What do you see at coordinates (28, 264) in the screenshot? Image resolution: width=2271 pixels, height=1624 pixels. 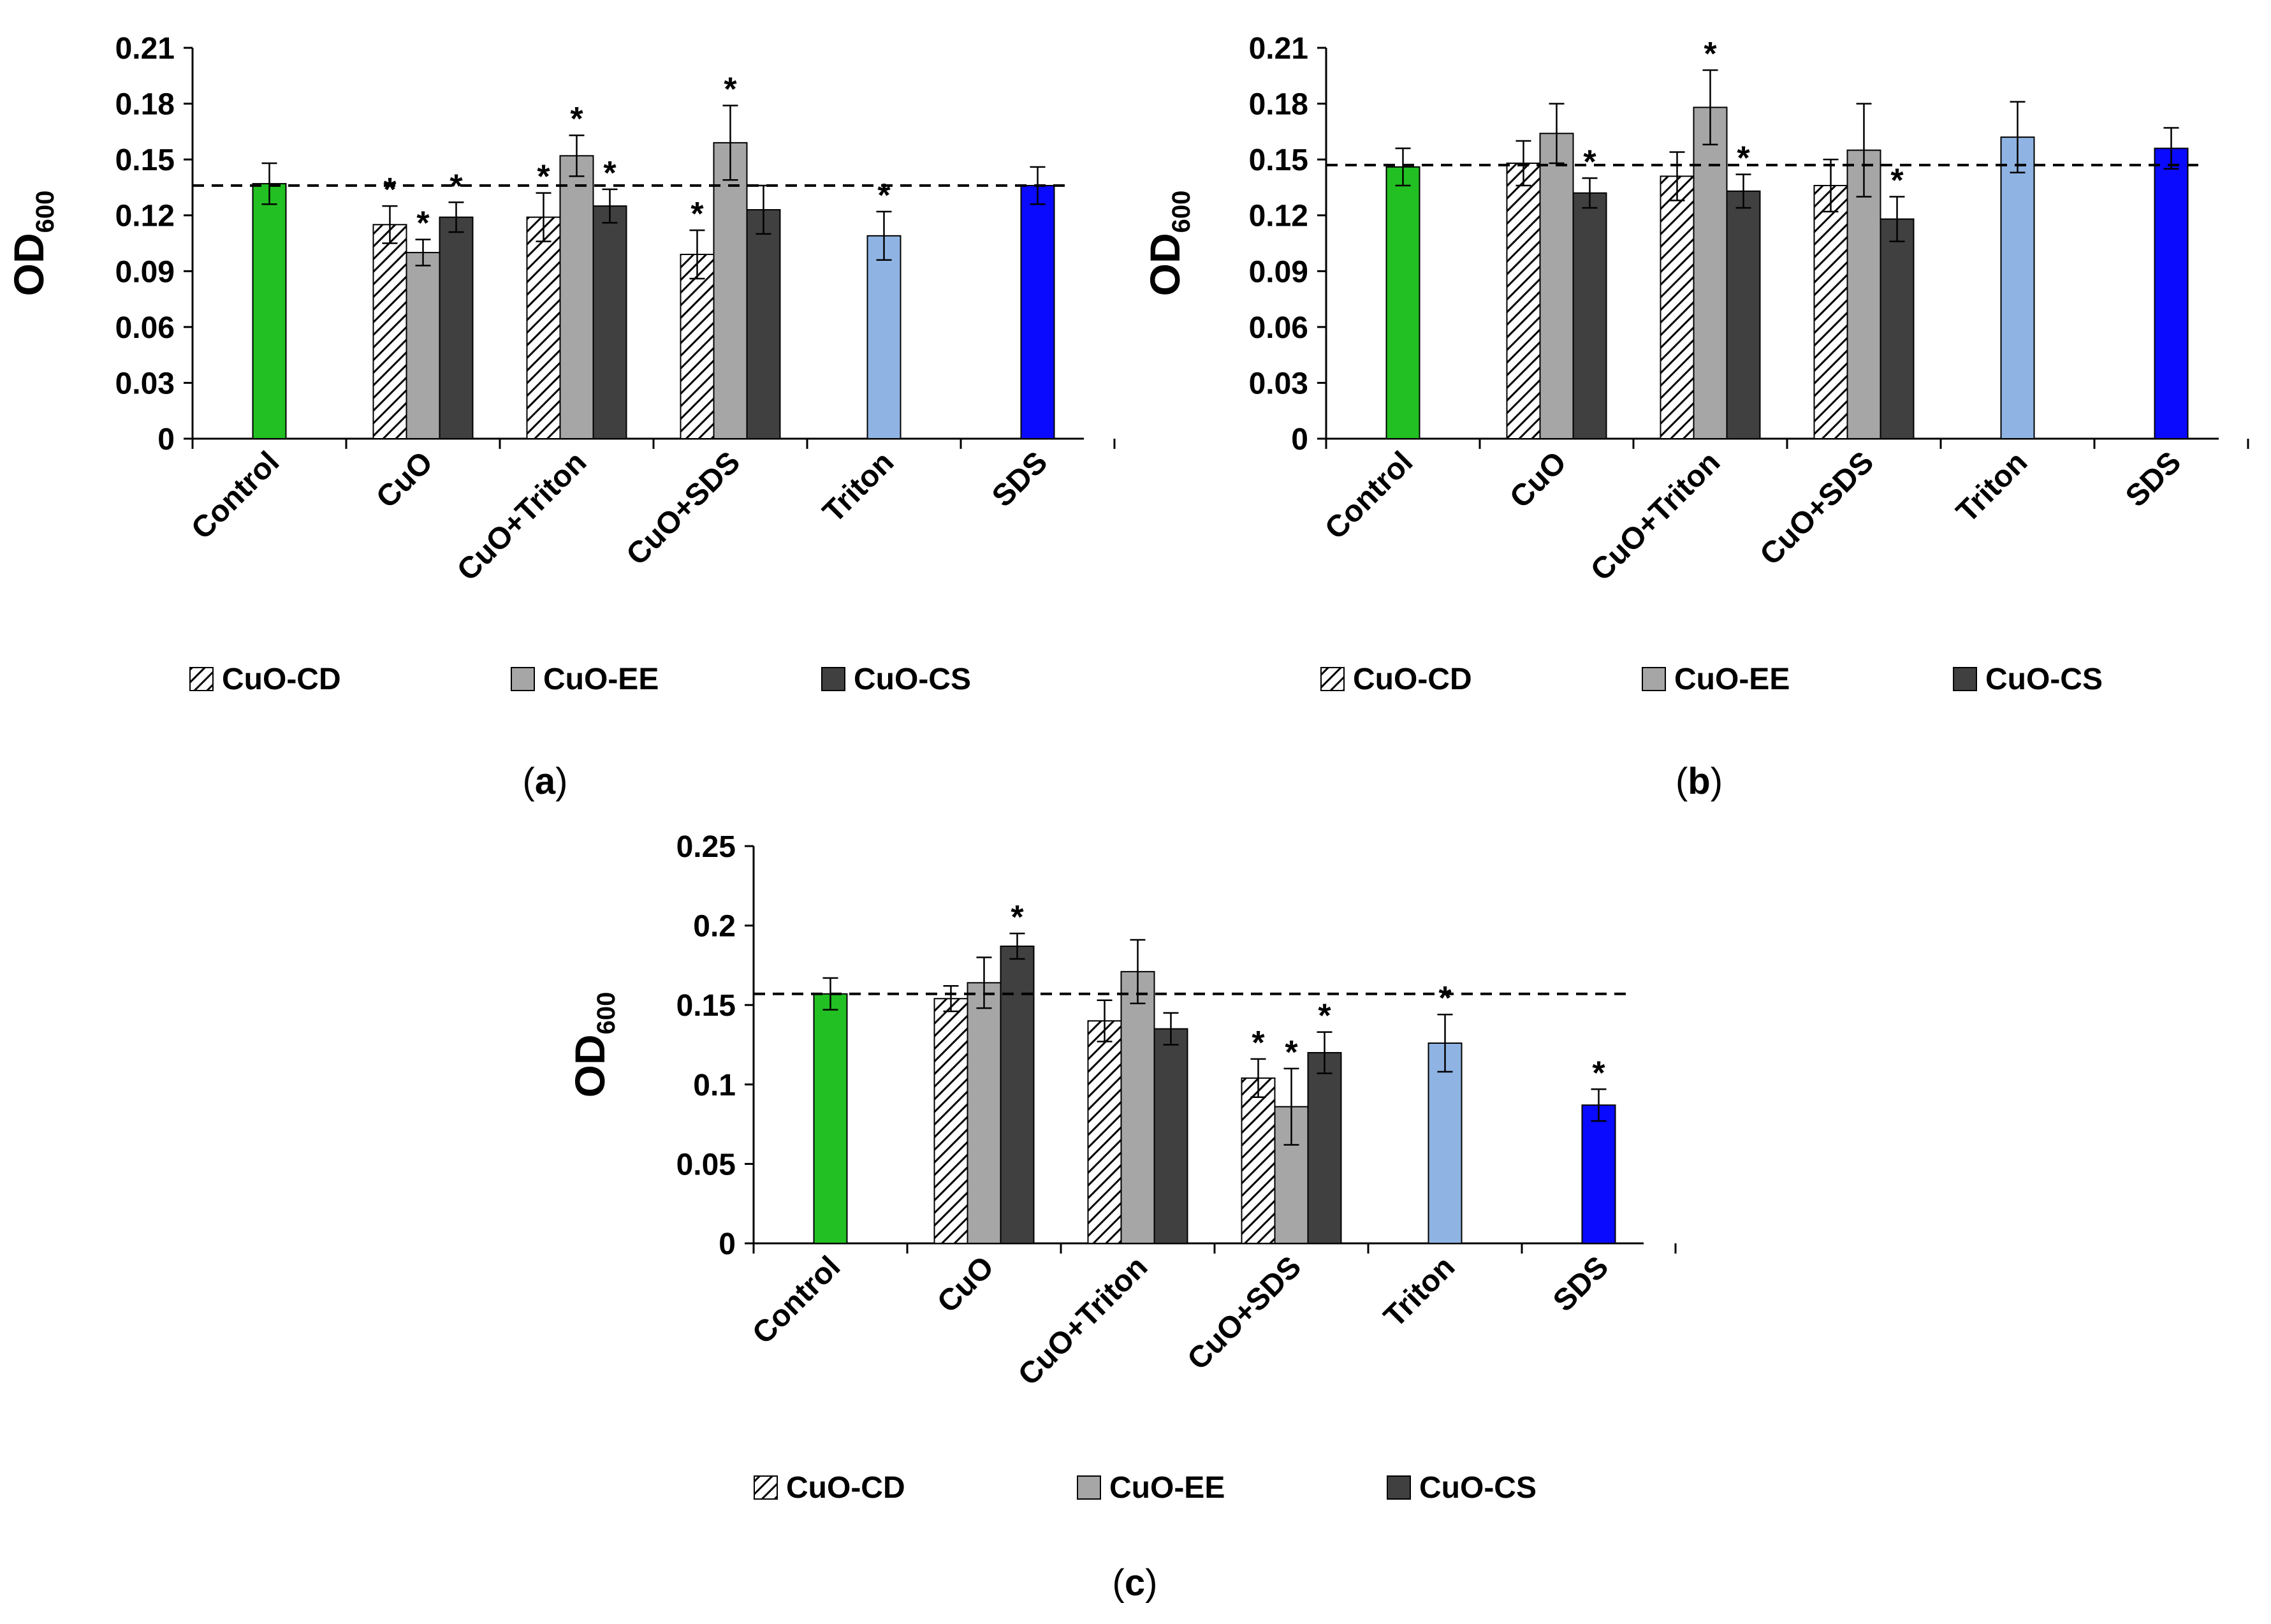 I see `y-axis-label-main: OD` at bounding box center [28, 264].